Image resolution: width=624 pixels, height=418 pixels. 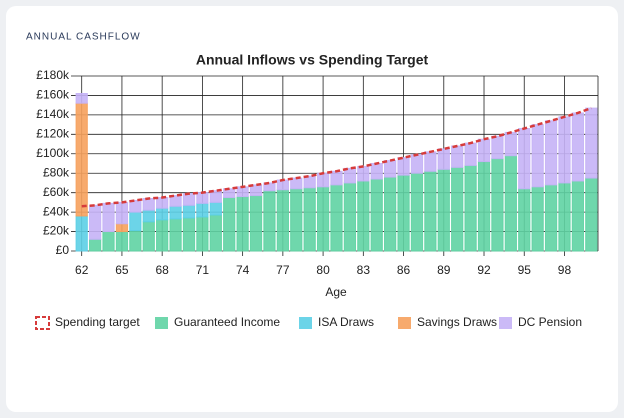 What do you see at coordinates (53, 75) in the screenshot?
I see `y-tick-label: £180k` at bounding box center [53, 75].